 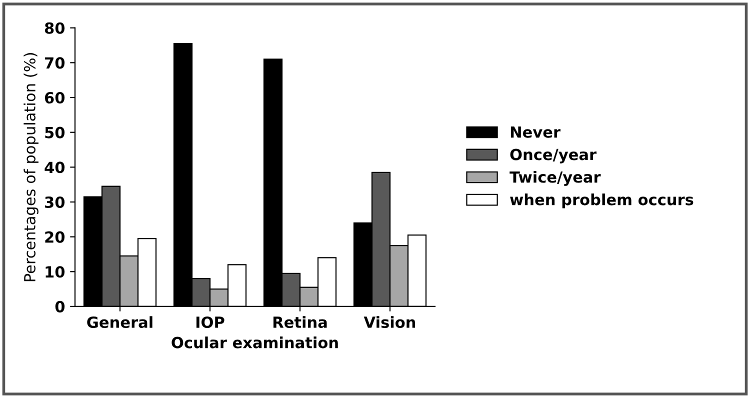 What do you see at coordinates (54, 98) in the screenshot?
I see `y-tick-label: 60` at bounding box center [54, 98].